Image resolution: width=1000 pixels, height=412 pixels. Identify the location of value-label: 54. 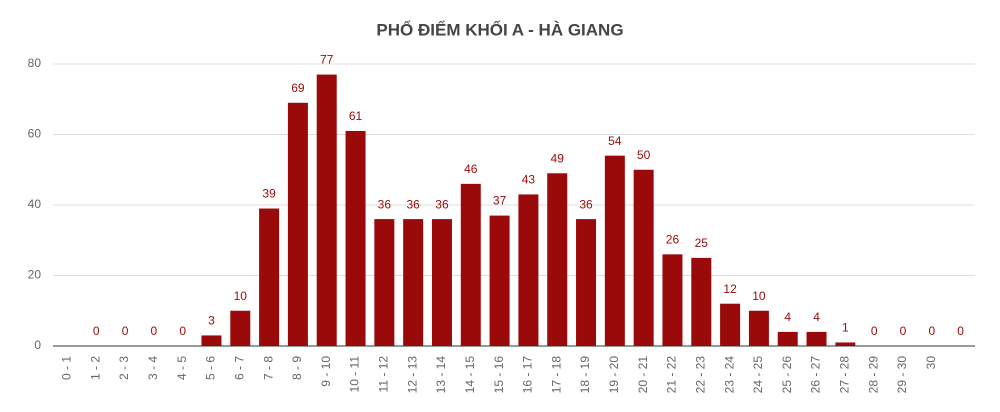
(615, 141).